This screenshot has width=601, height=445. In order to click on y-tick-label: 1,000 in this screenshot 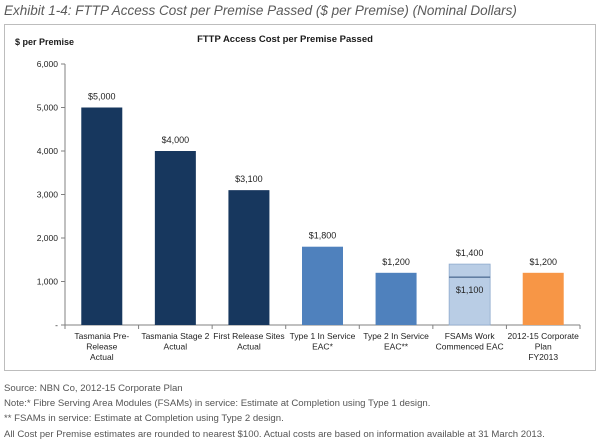, I will do `click(48, 282)`.